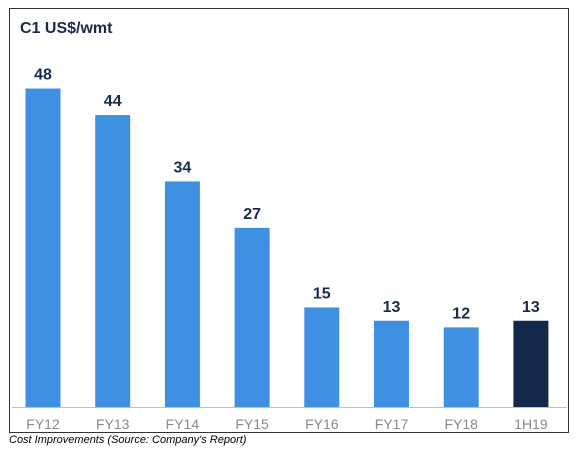  I want to click on data-label: 48, so click(43, 75).